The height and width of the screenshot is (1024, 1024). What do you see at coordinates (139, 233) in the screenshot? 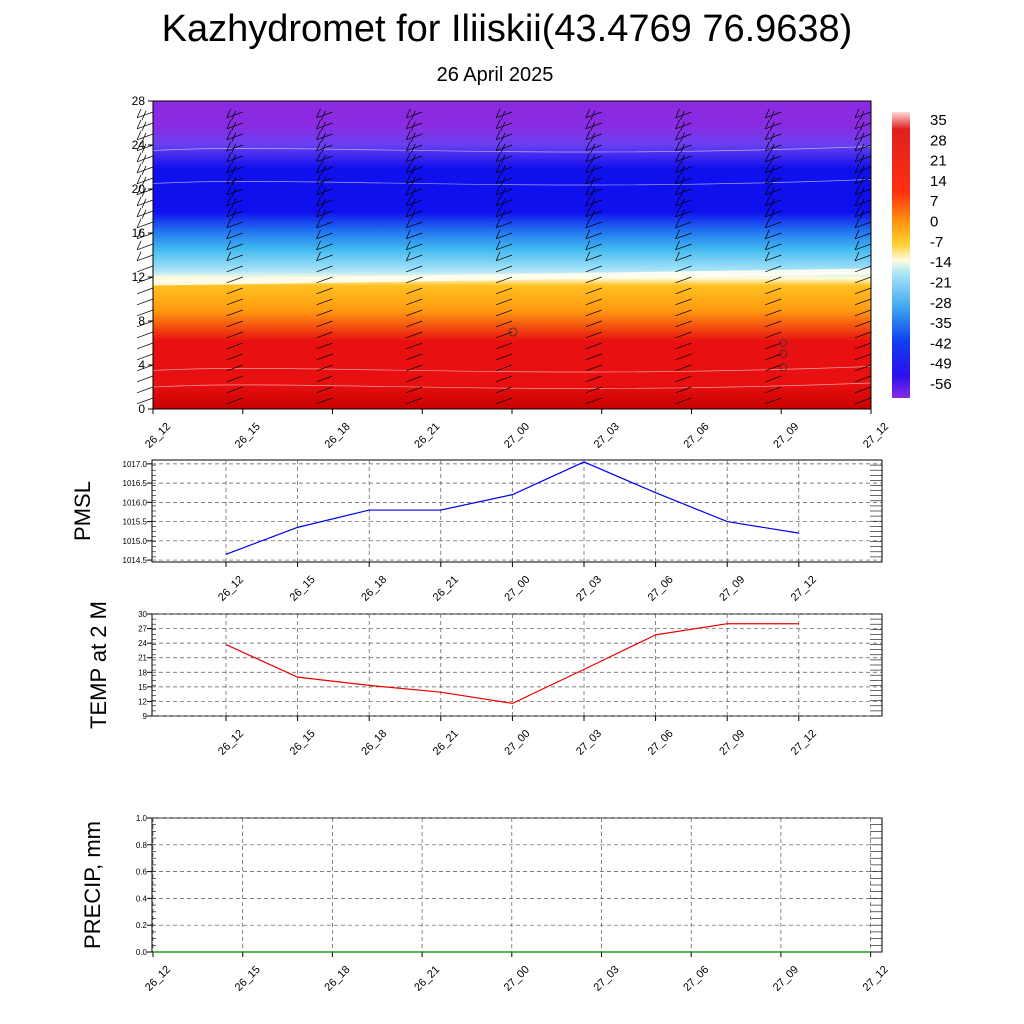
I see `y-tick-label: 16` at bounding box center [139, 233].